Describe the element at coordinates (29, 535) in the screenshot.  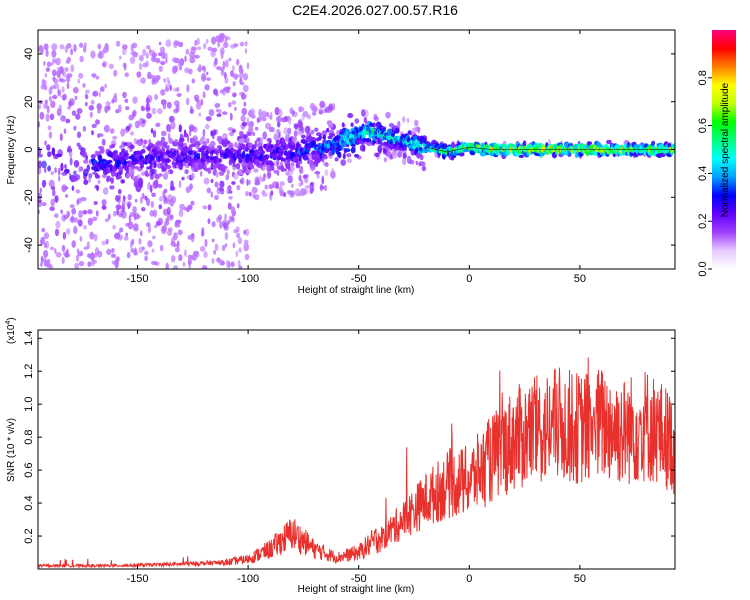
I see `y-tick-label: 0.2` at that location.